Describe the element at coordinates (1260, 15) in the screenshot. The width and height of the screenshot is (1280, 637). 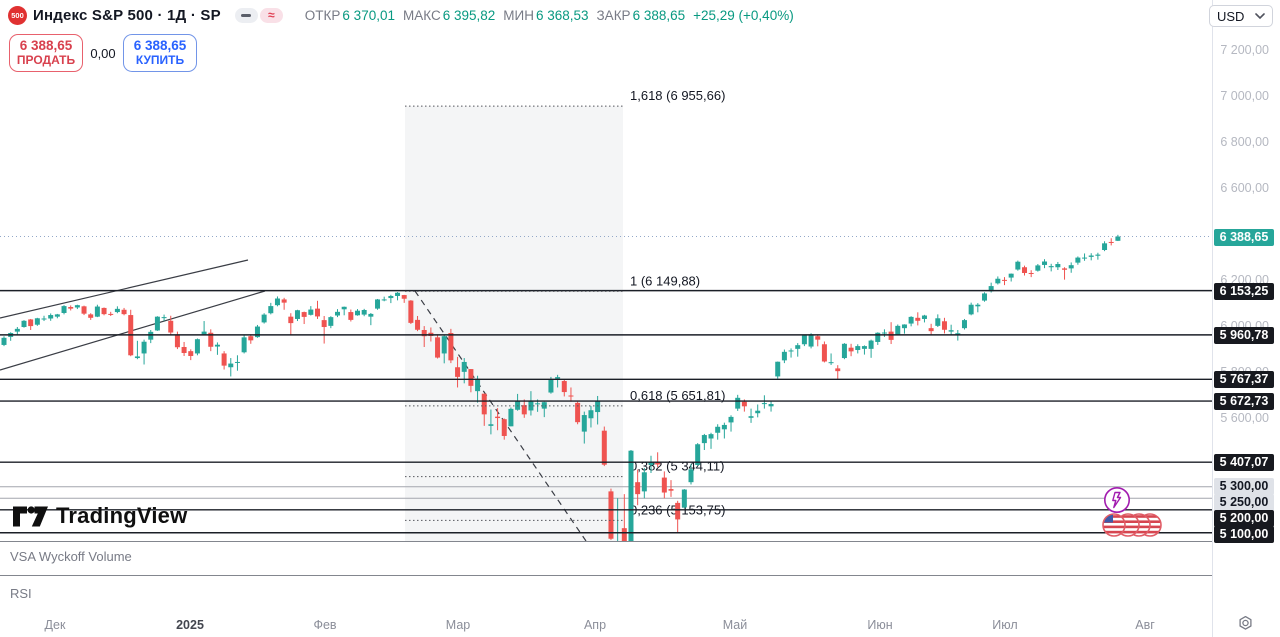
I see `chevron-down-icon` at that location.